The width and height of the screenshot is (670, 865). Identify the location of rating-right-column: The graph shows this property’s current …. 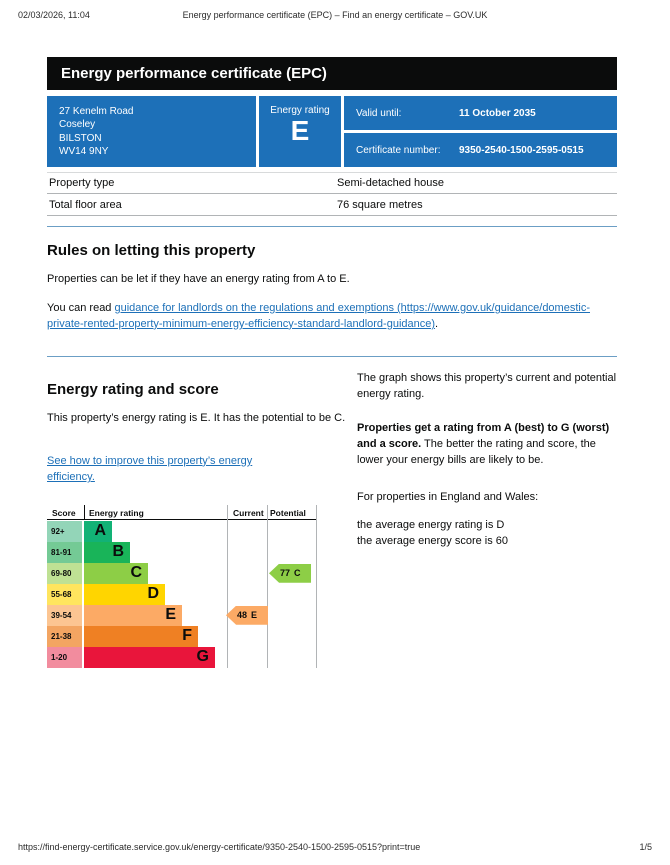
(487, 517).